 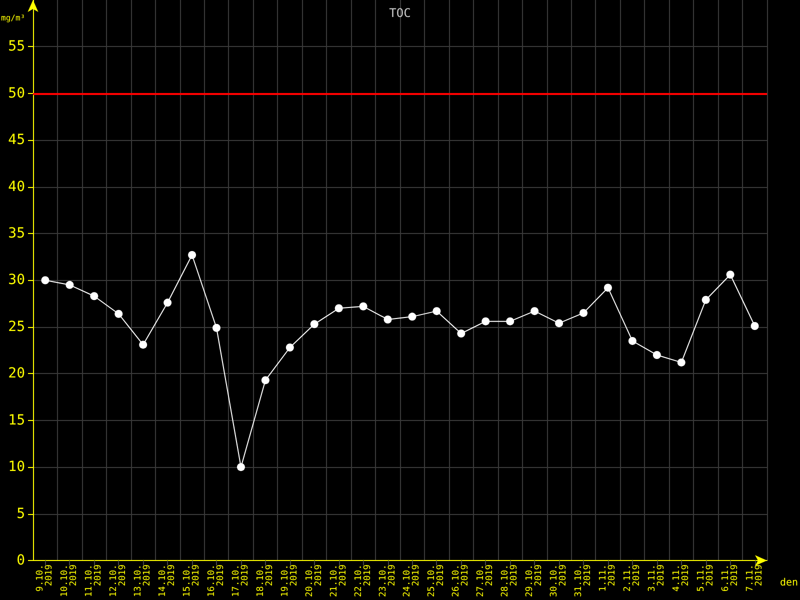 What do you see at coordinates (789, 583) in the screenshot?
I see `x-axis-title: den` at bounding box center [789, 583].